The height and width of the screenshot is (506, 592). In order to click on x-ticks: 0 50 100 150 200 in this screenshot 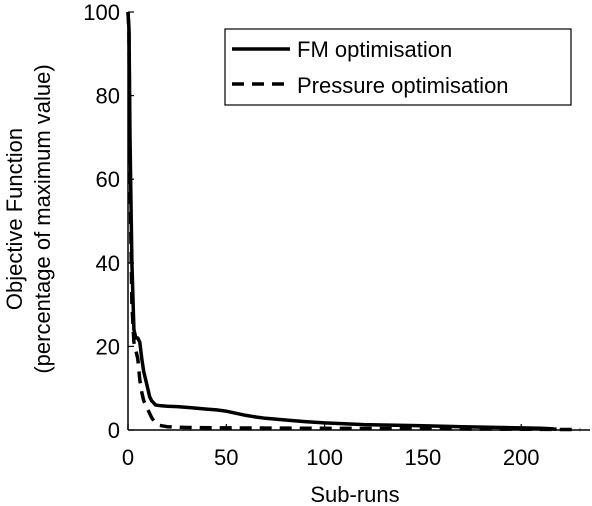, I will do `click(331, 447)`.